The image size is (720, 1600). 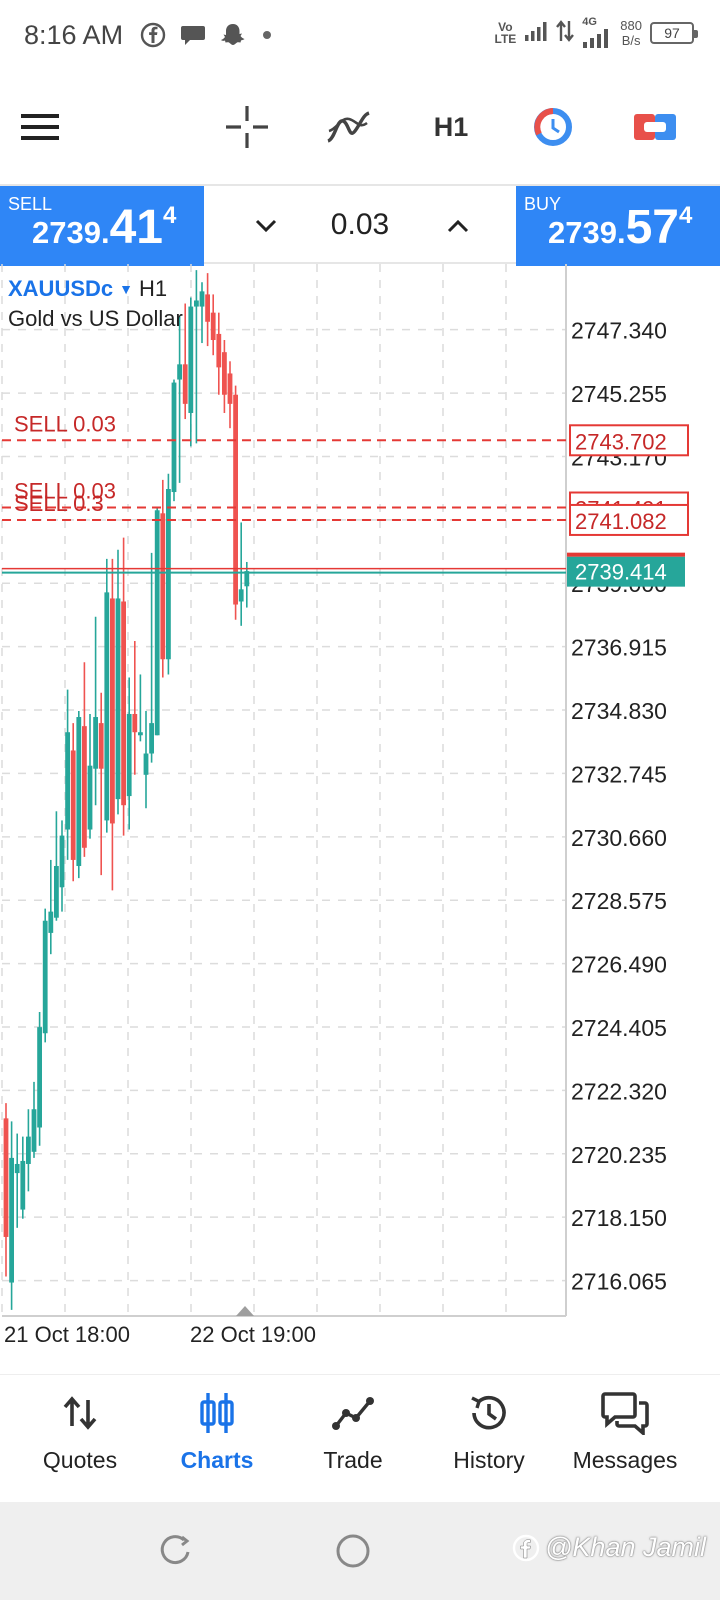 I want to click on notification-icons, so click(x=207, y=37).